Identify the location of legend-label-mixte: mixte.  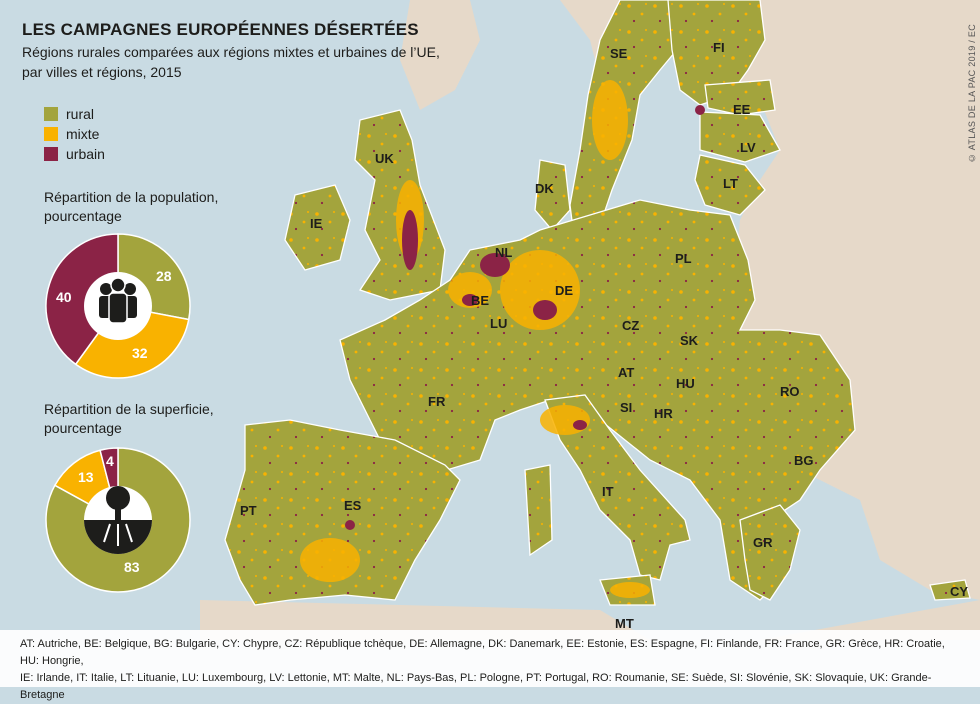
(83, 134).